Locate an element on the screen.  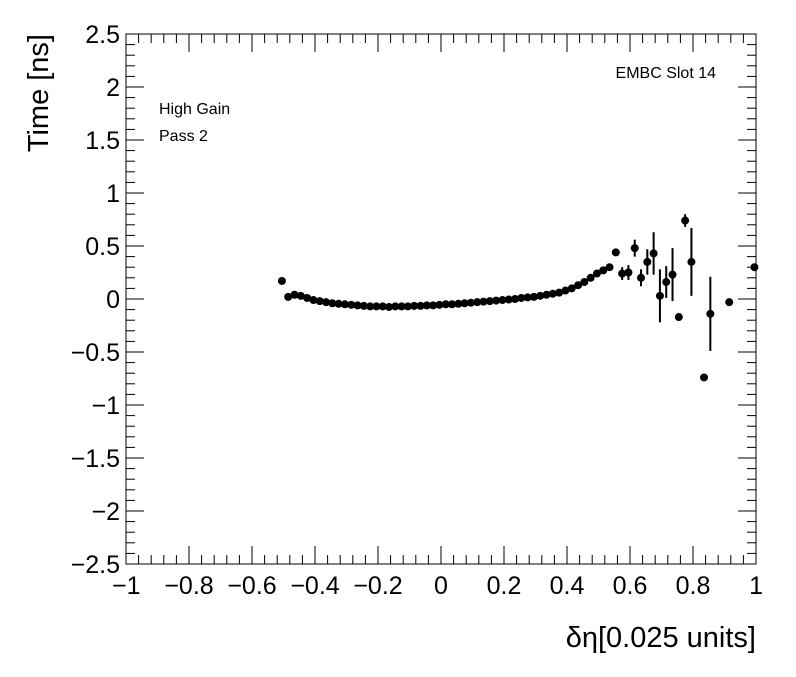
y-tick-label: −1.5 is located at coordinates (95, 459).